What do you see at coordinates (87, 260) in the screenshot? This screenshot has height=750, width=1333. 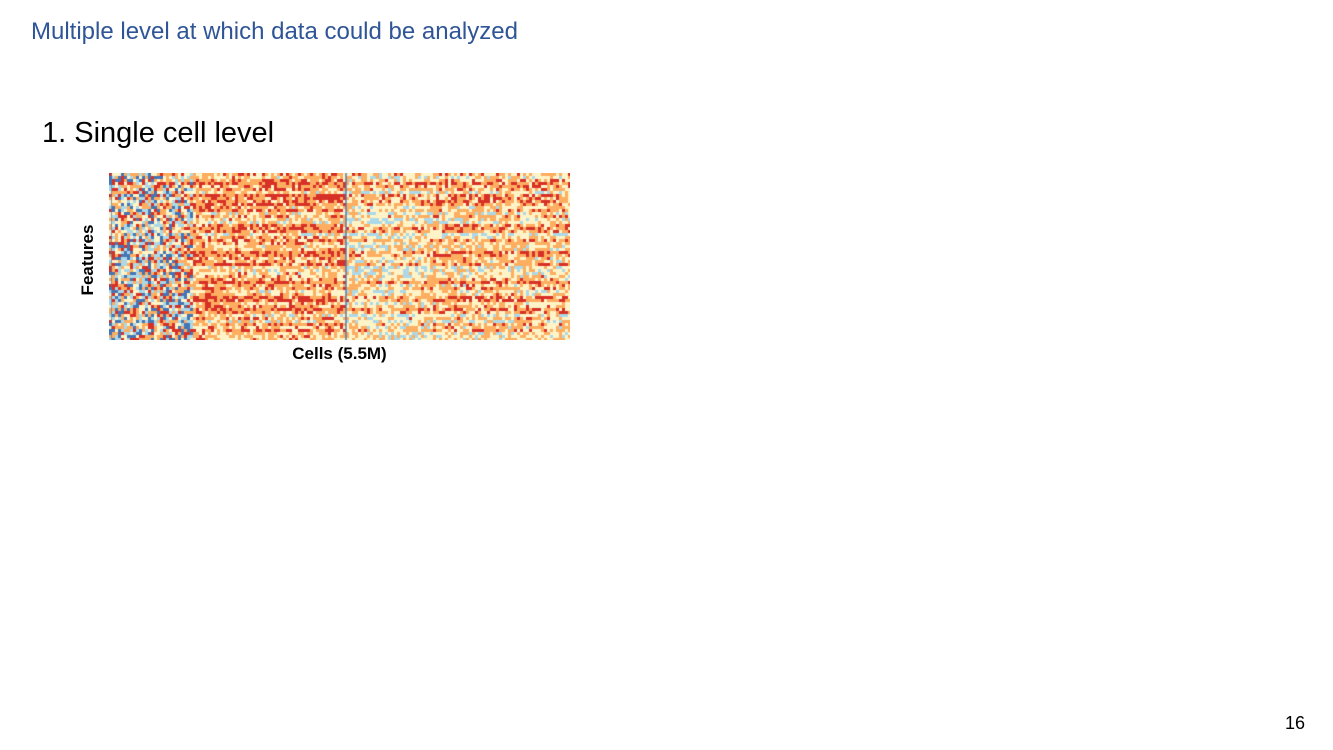 I see `y-axis-label: Features` at bounding box center [87, 260].